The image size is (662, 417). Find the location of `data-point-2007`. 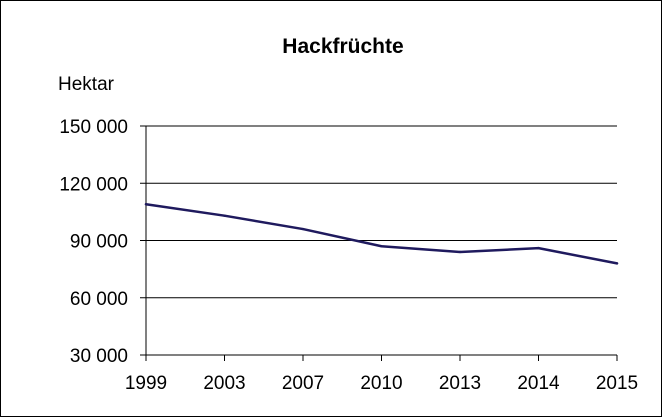

data-point-2007 is located at coordinates (303, 229).